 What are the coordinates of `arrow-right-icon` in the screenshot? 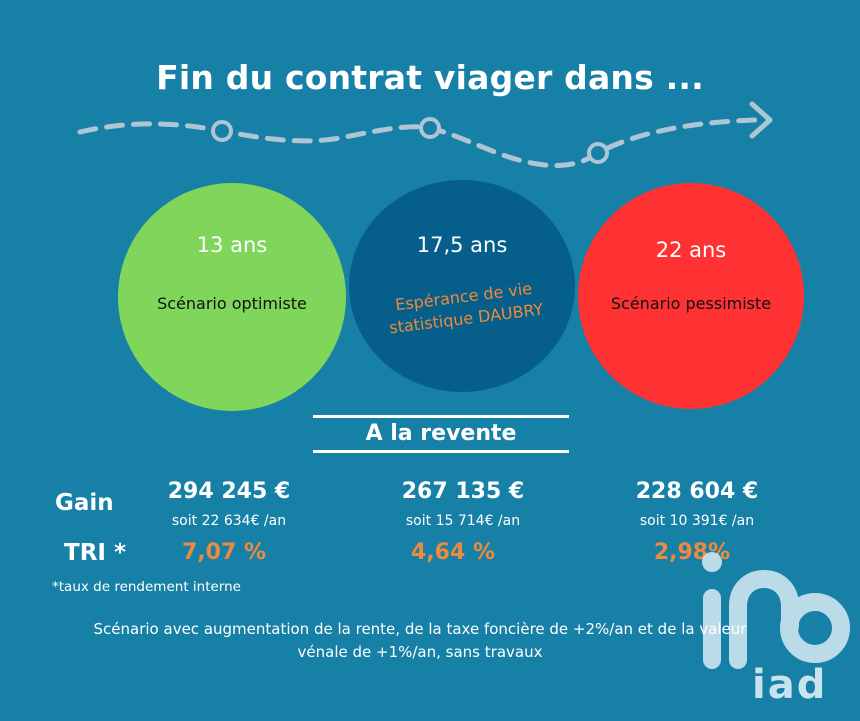 It's located at (761, 120).